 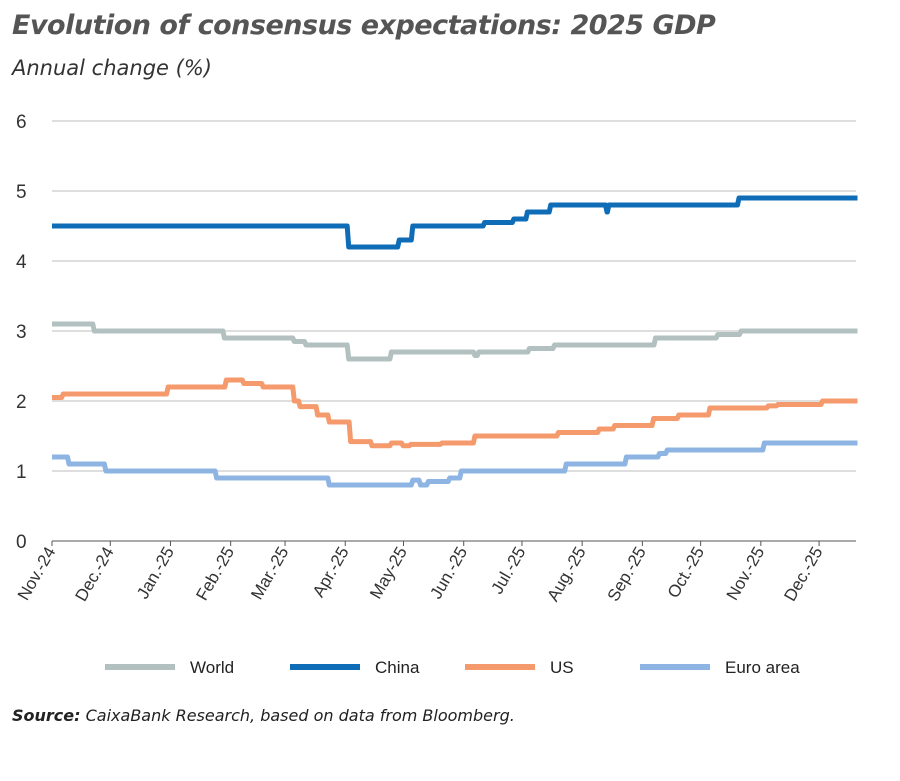 What do you see at coordinates (455, 464) in the screenshot?
I see `series-line-euro-area` at bounding box center [455, 464].